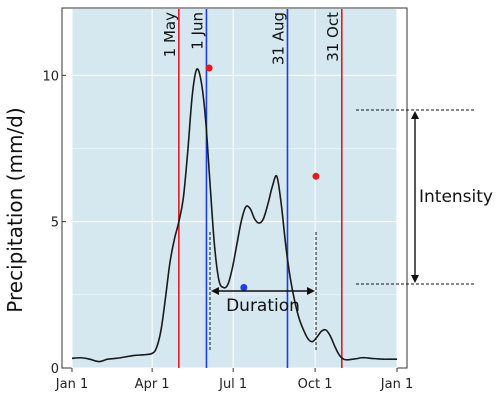 The height and width of the screenshot is (400, 501). I want to click on x-axis-ticks: Jan 1 Apr 1 Jul 1 Oct 1 Jan 1, so click(234, 380).